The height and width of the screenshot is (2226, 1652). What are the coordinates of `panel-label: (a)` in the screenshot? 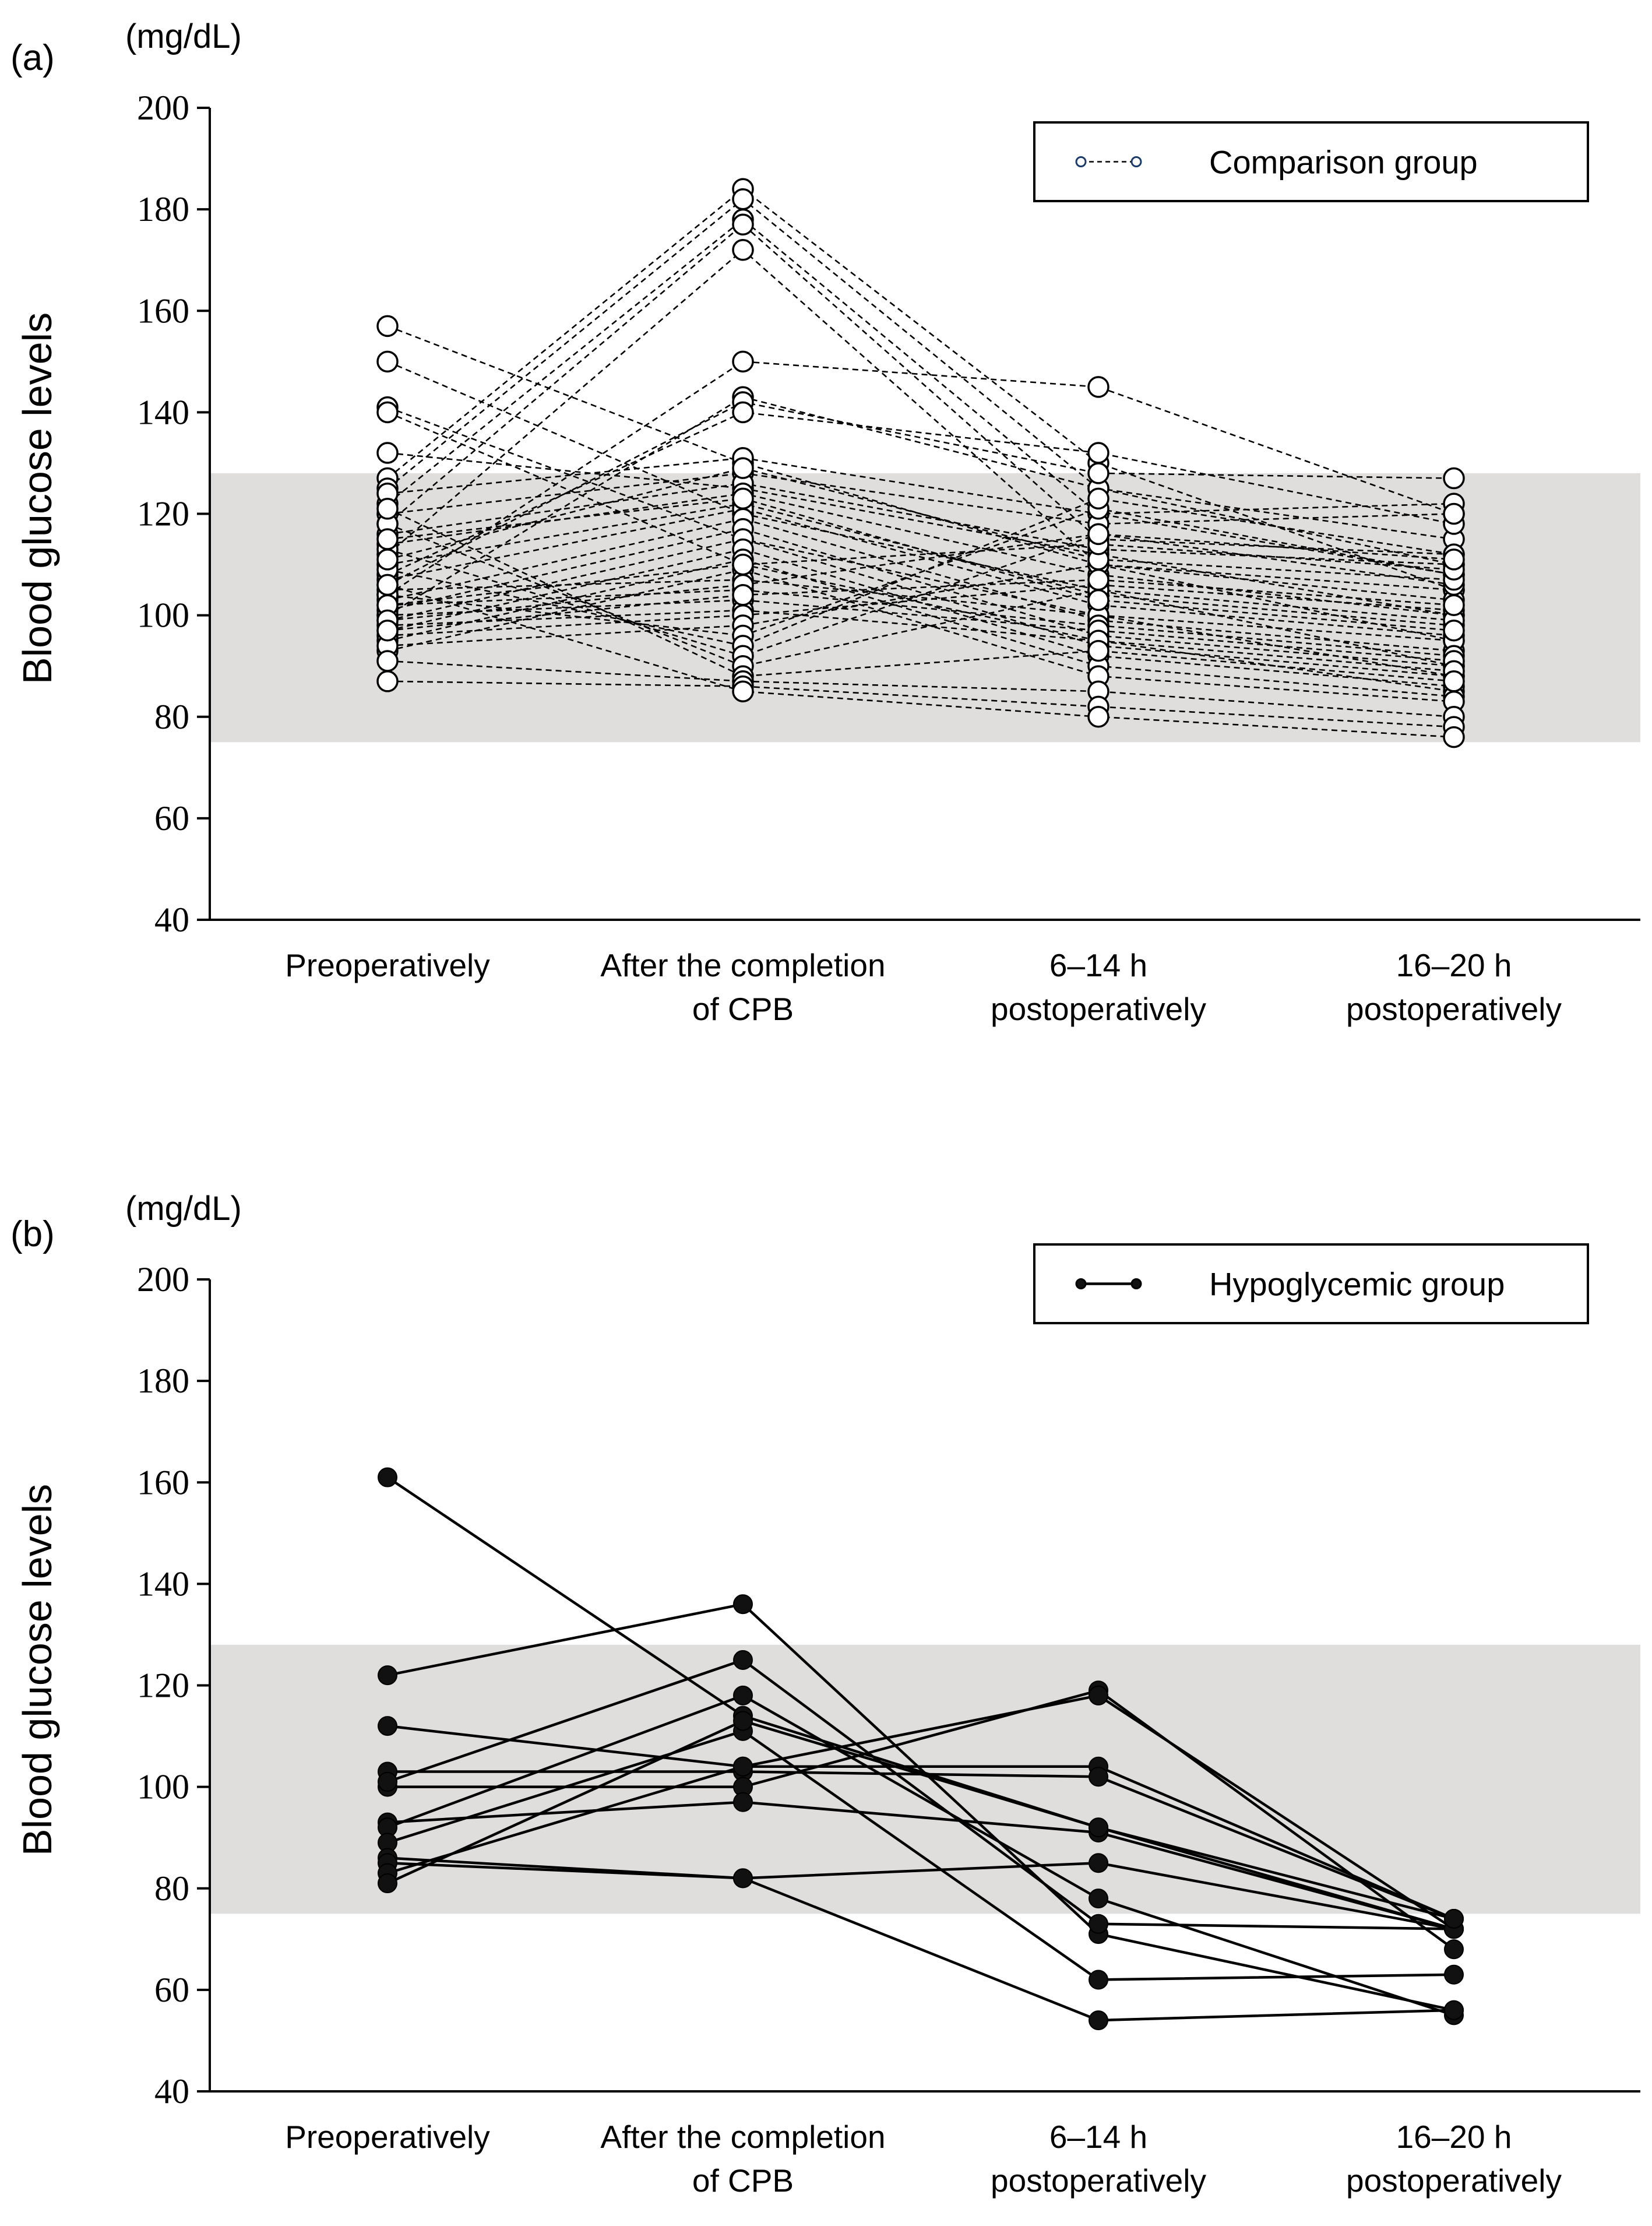 It's located at (32, 58).